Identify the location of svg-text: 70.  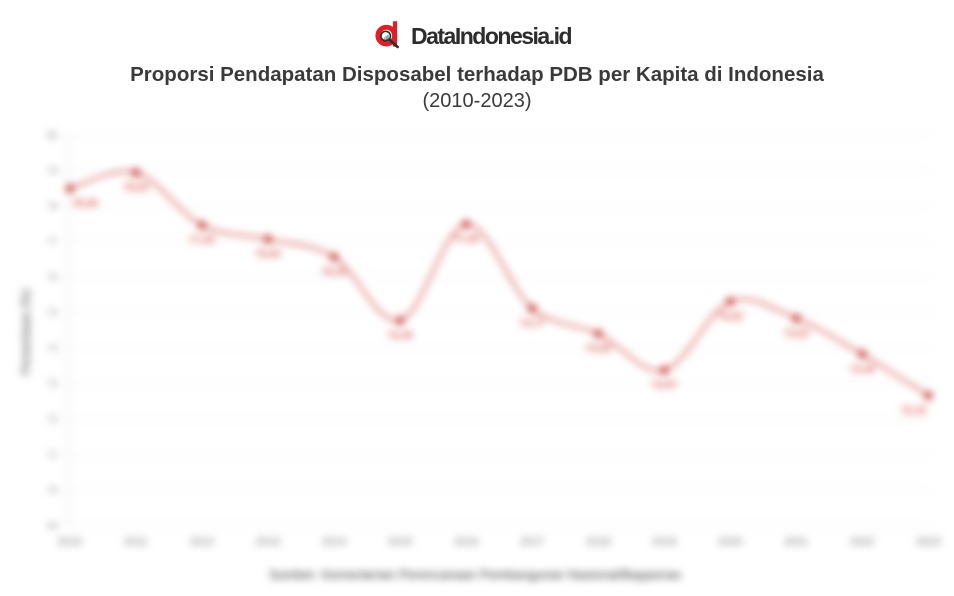
(53, 491).